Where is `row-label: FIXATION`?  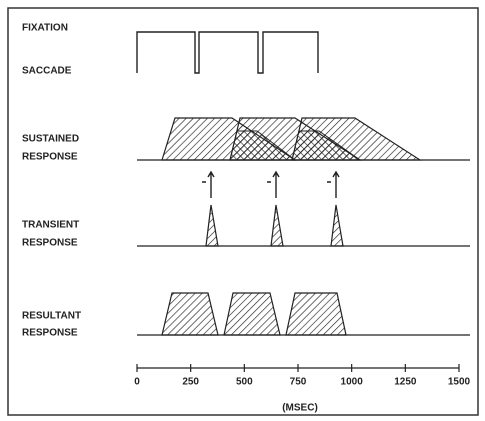 row-label: FIXATION is located at coordinates (45, 28).